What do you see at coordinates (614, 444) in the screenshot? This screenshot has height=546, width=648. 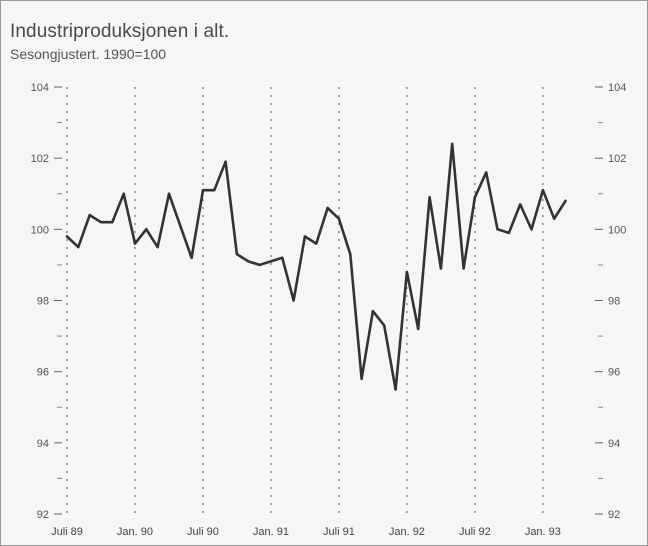 I see `y-tick-label-right: 94` at bounding box center [614, 444].